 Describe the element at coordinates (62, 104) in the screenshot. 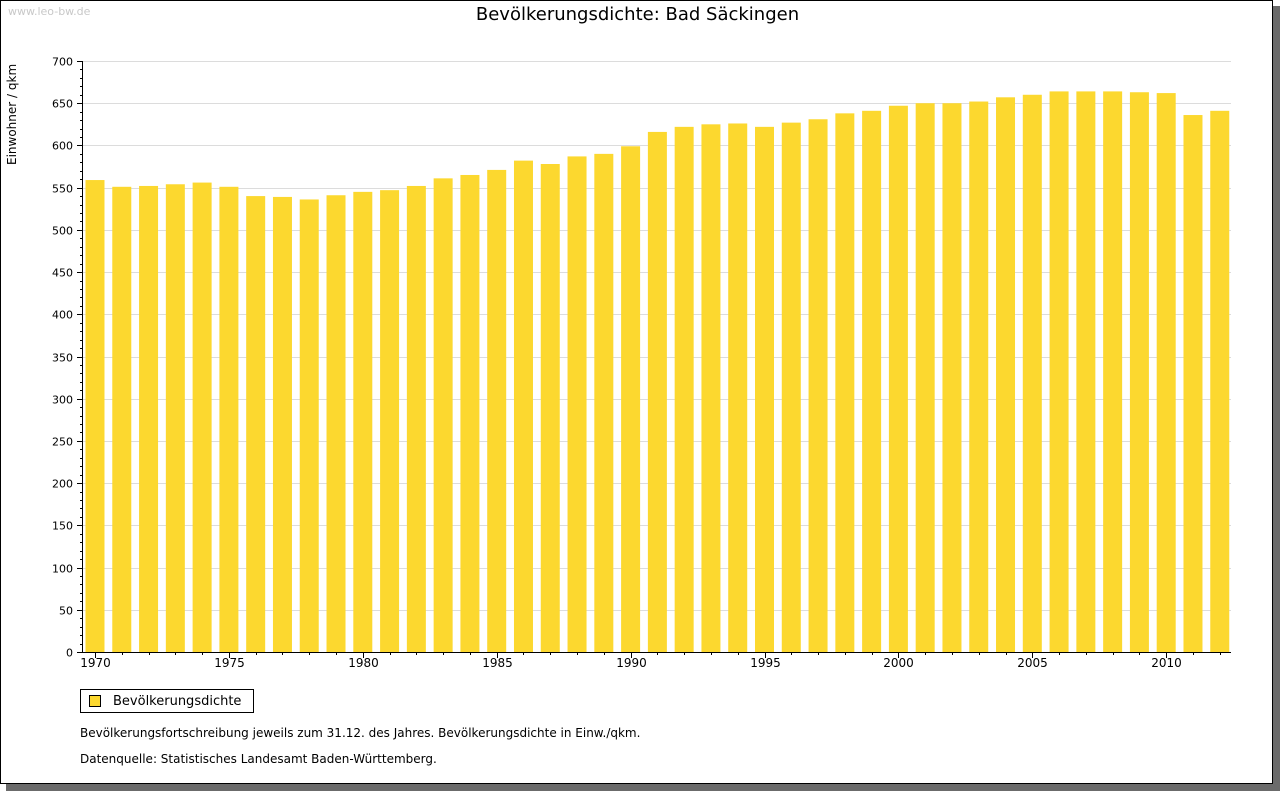

I see `y-tick-label: 650` at that location.